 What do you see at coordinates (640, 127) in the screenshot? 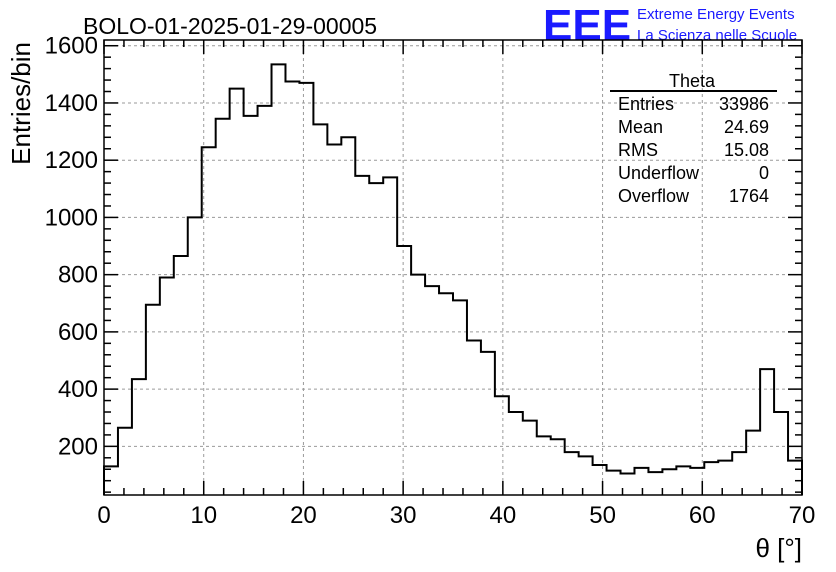
I see `stats-label-mean: Mean` at bounding box center [640, 127].